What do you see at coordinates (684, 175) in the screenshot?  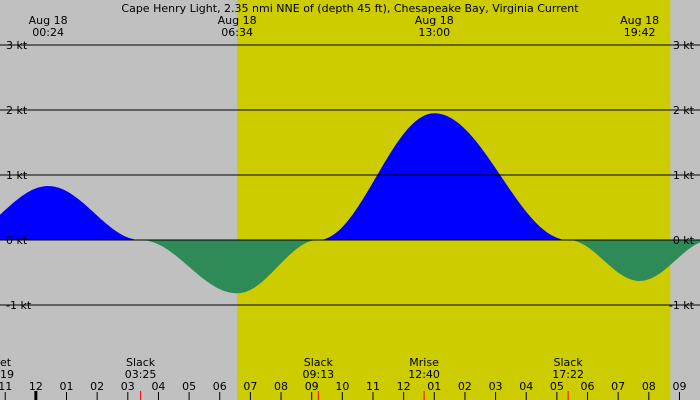 I see `y-tick-label-right: 1 kt` at bounding box center [684, 175].